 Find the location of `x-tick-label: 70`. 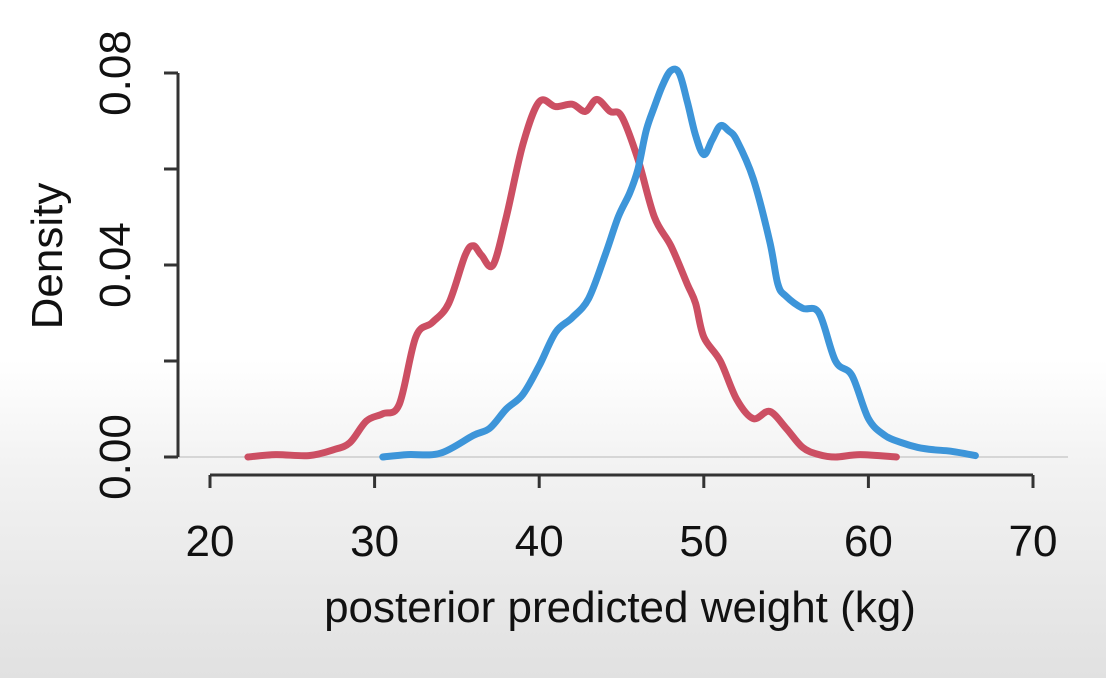

x-tick-label: 70 is located at coordinates (1033, 541).